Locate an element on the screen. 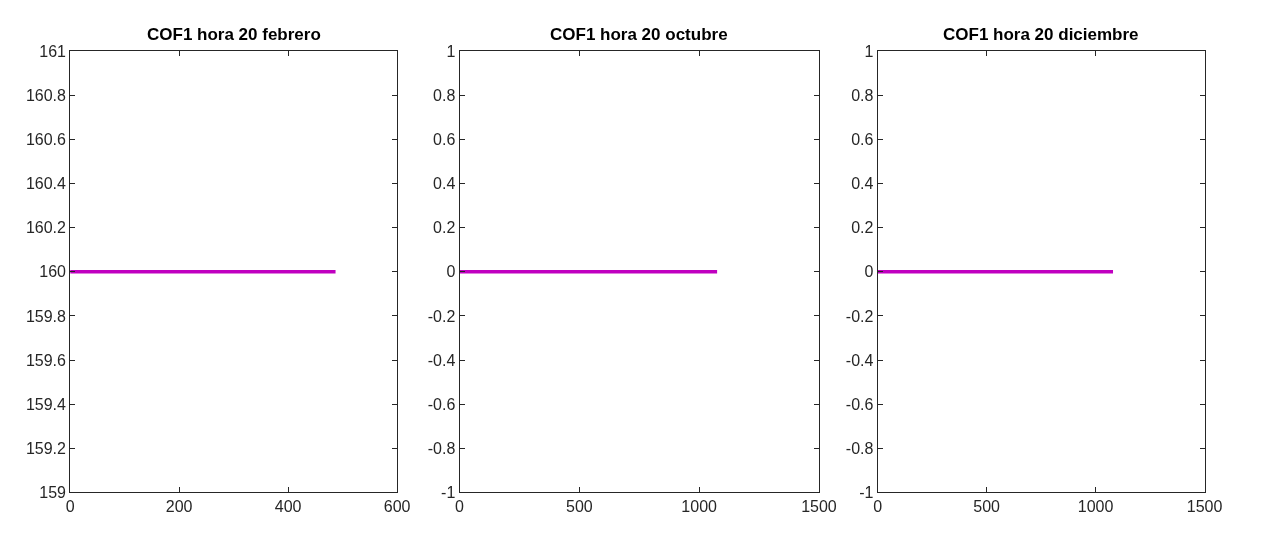 Image resolution: width=1270 pixels, height=540 pixels. y-tick-label: 159.4 is located at coordinates (46, 404).